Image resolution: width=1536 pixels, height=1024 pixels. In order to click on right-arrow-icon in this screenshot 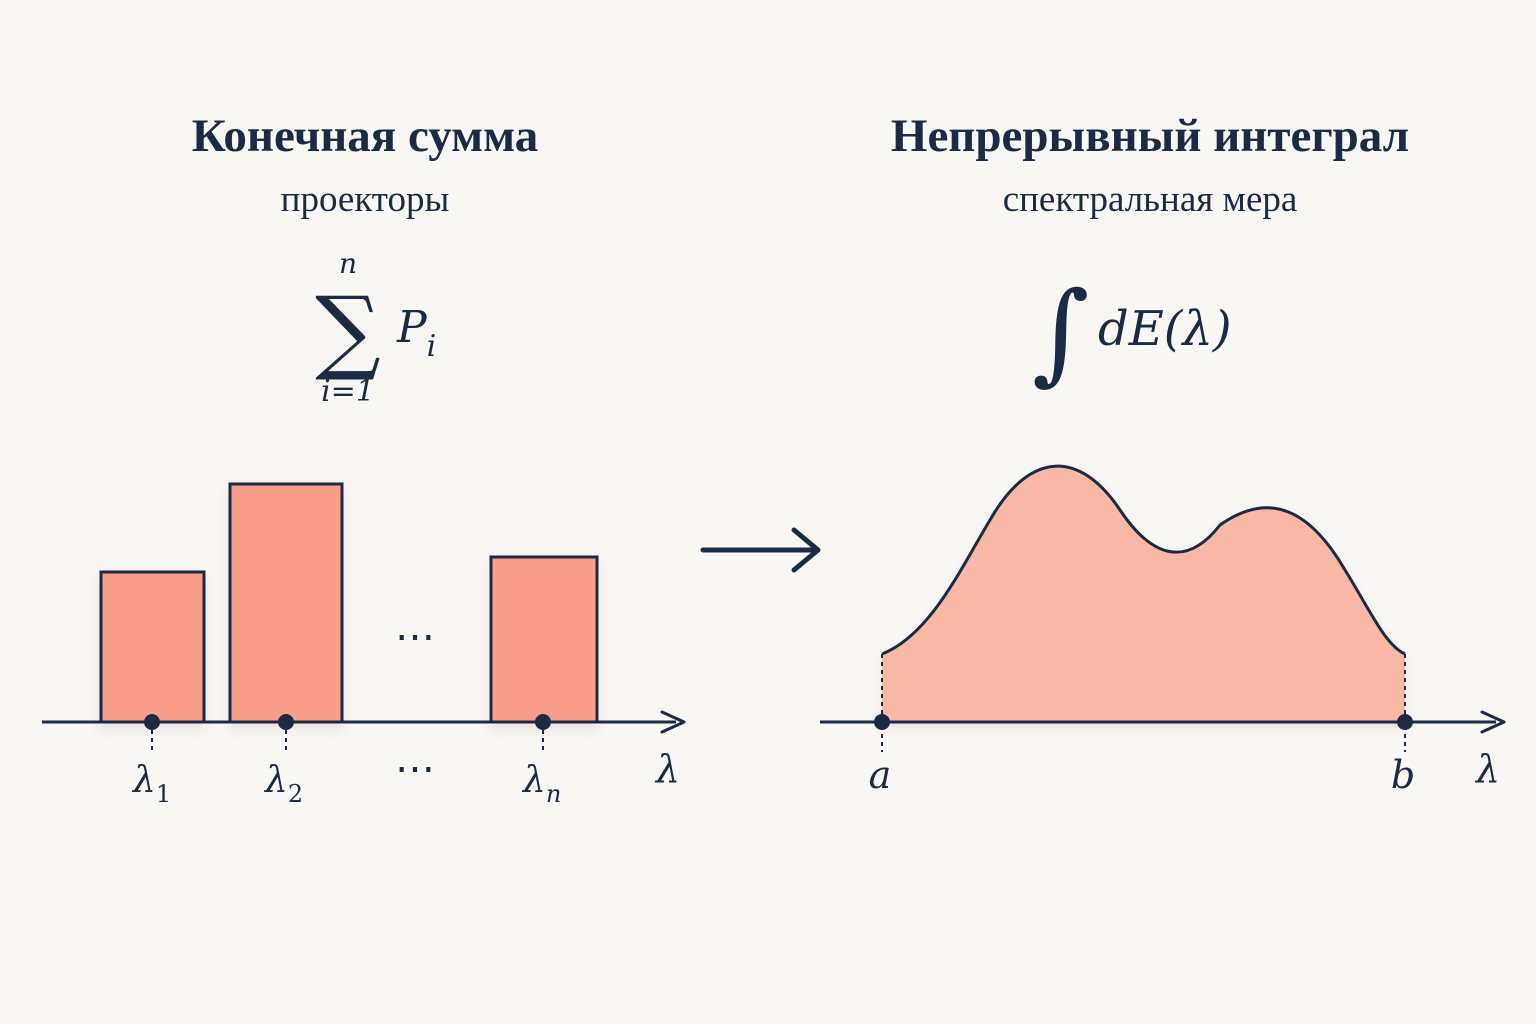, I will do `click(760, 550)`.